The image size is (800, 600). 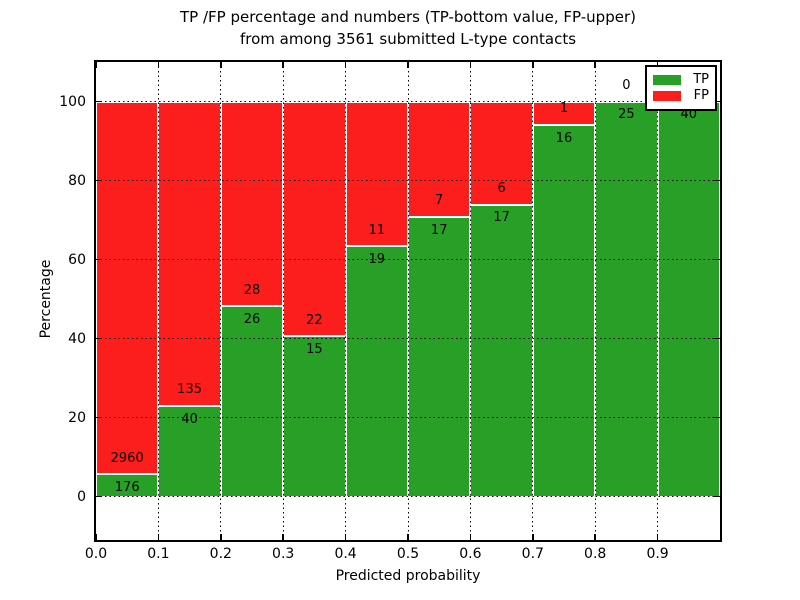 What do you see at coordinates (158, 554) in the screenshot?
I see `x-tick-label: 0.1` at bounding box center [158, 554].